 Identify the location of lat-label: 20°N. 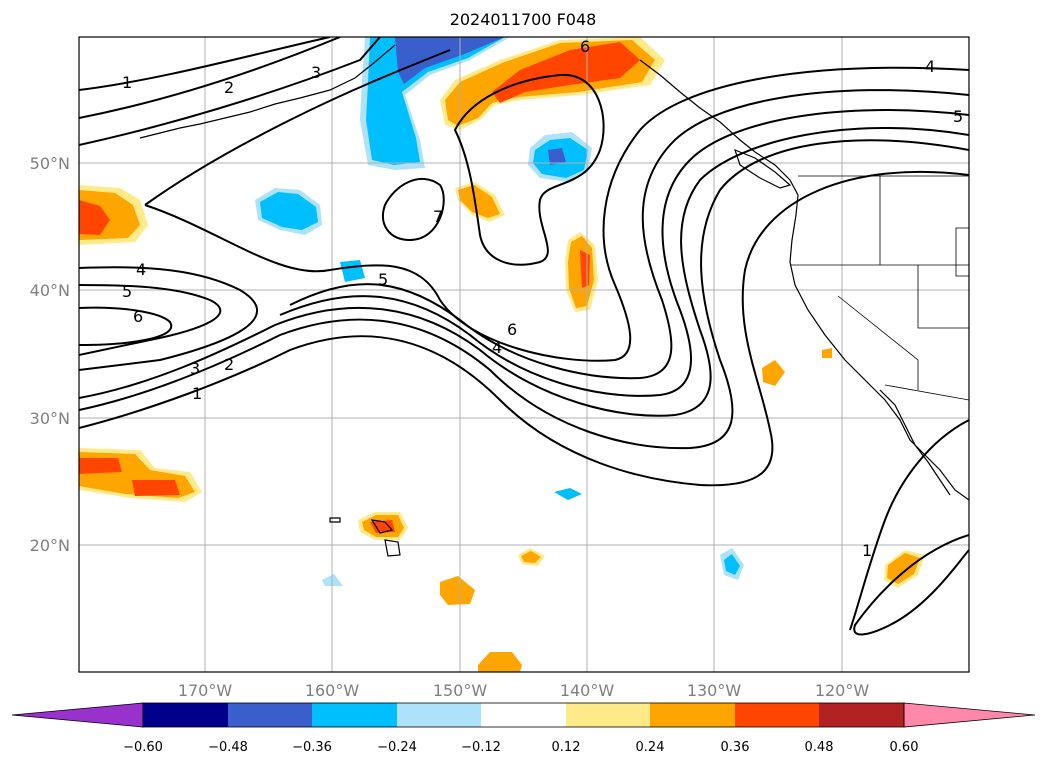
(50, 545).